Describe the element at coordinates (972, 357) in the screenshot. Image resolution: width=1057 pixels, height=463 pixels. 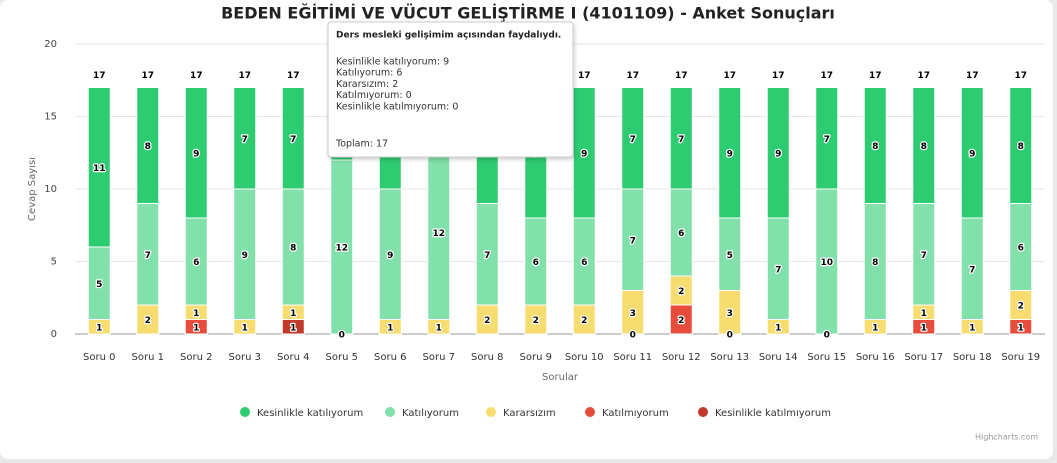
I see `x-tick-label: Soru 18` at that location.